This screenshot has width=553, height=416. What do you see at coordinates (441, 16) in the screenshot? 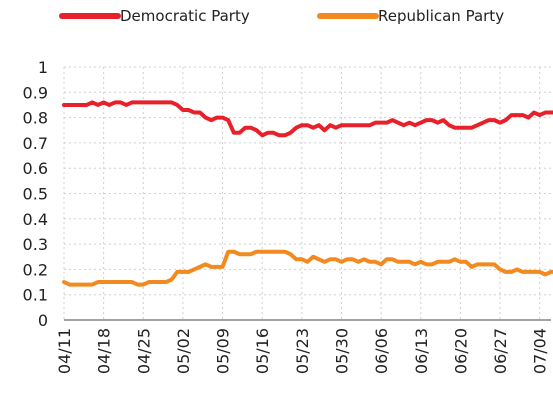
I see `legend-label-republican: Republican Party` at bounding box center [441, 16].